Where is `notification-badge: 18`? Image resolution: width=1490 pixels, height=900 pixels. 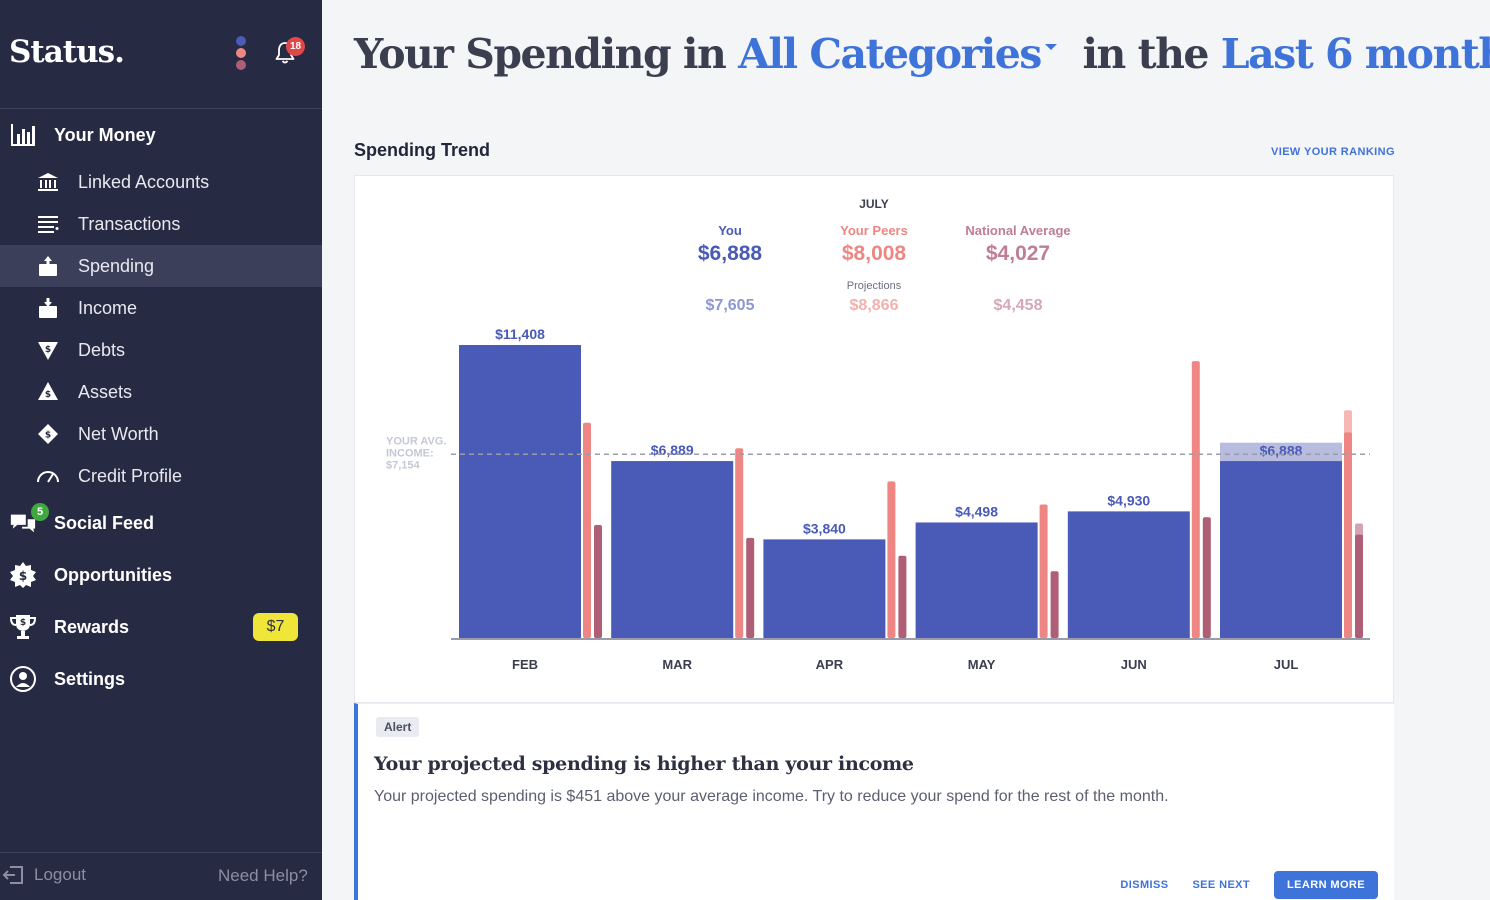
notification-badge: 18 is located at coordinates (295, 46).